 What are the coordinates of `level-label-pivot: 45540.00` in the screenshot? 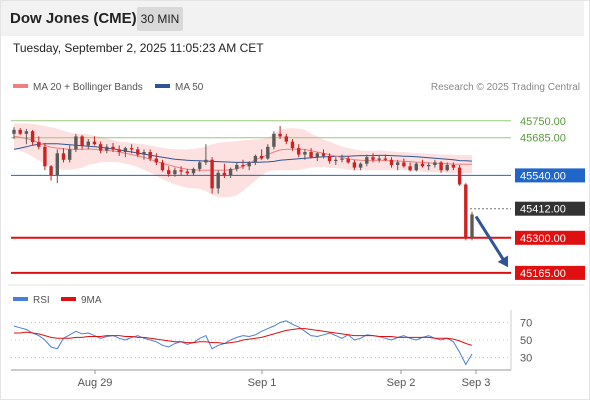 It's located at (543, 176).